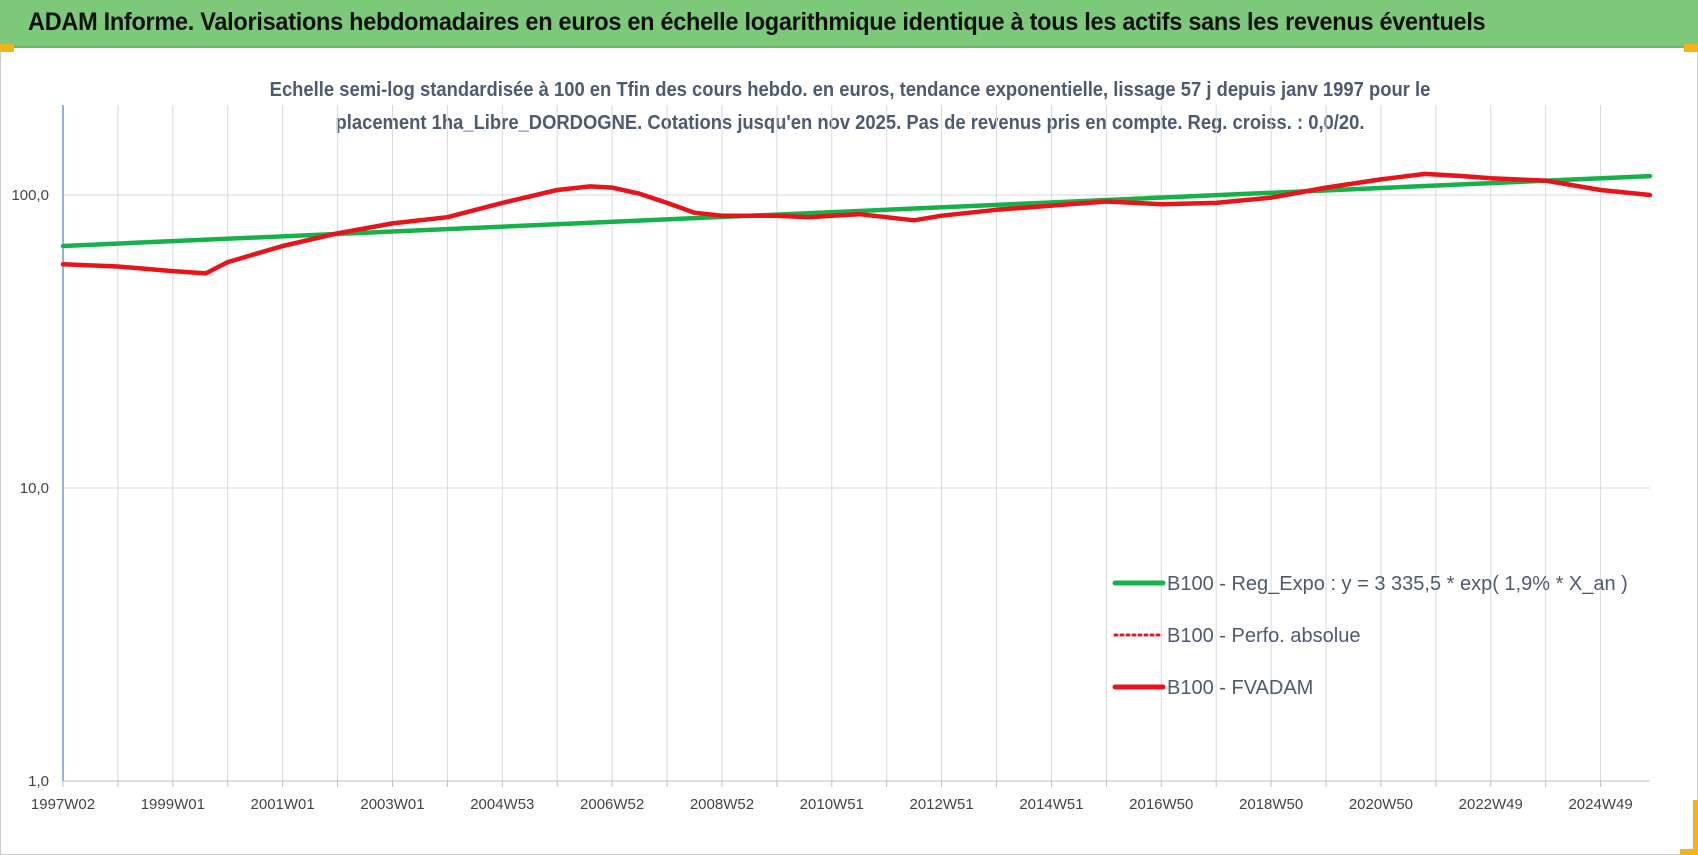 The height and width of the screenshot is (855, 1698). I want to click on x-tick-label: 2003W01, so click(392, 804).